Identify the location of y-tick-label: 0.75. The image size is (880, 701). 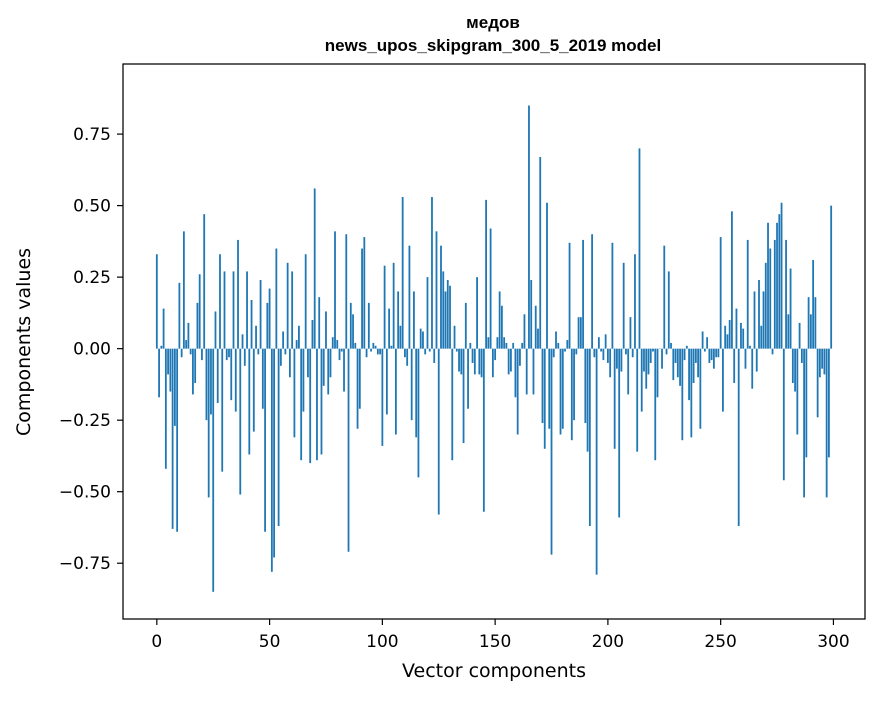
(92, 135).